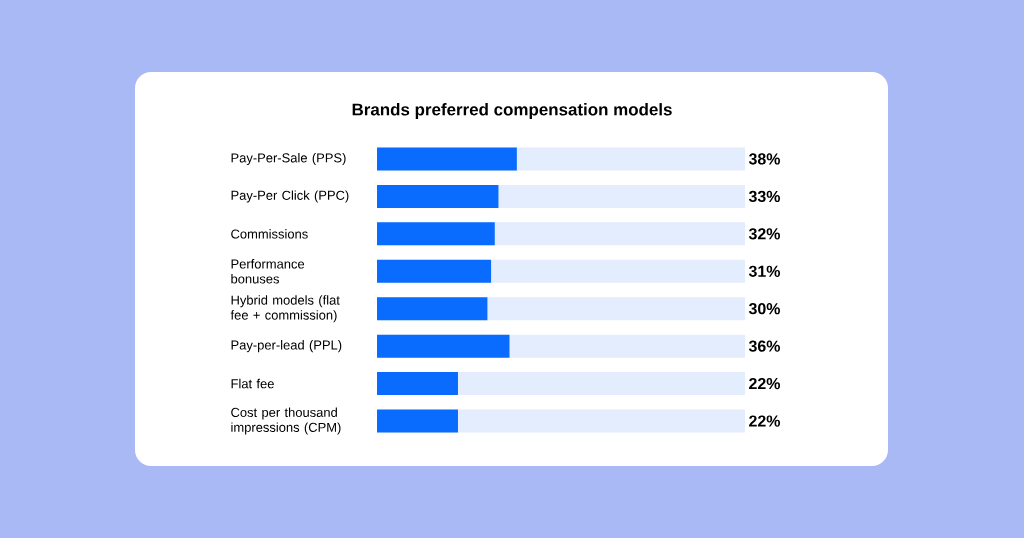 The image size is (1024, 538). I want to click on data-label: 38%, so click(764, 159).